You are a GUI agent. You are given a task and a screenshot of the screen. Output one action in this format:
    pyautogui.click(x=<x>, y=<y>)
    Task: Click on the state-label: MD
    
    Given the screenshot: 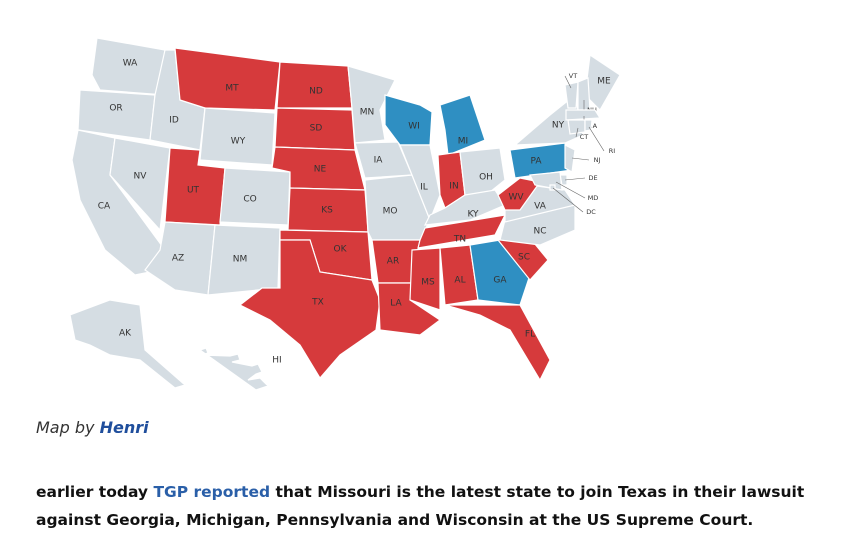 What is the action you would take?
    pyautogui.click(x=593, y=198)
    